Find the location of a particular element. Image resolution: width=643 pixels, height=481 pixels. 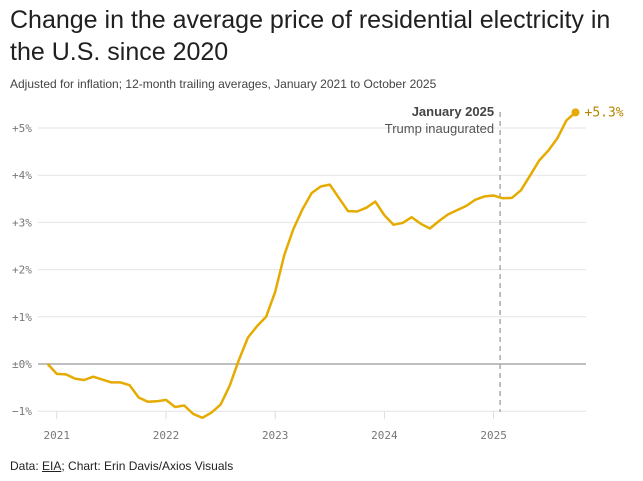

y-tick-label: +1% is located at coordinates (22, 317).